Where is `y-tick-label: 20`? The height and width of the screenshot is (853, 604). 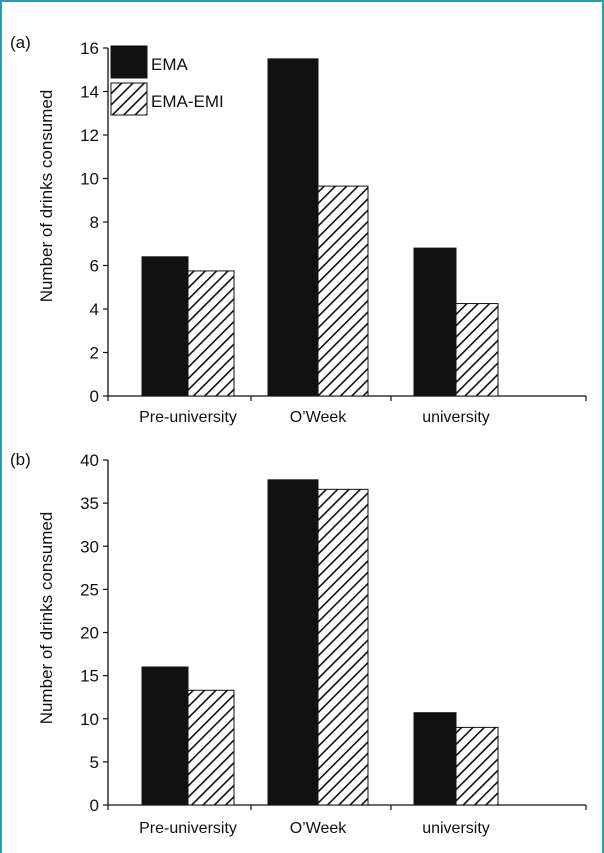
y-tick-label: 20 is located at coordinates (89, 633).